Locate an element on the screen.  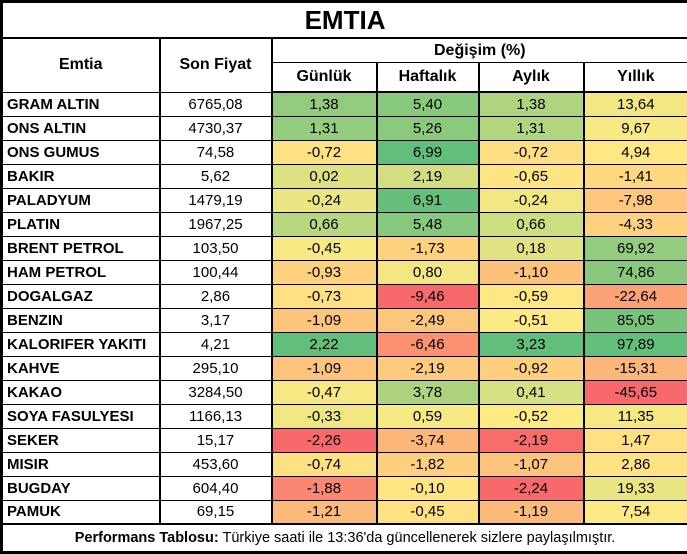
change-weekly: 6,99 is located at coordinates (428, 152).